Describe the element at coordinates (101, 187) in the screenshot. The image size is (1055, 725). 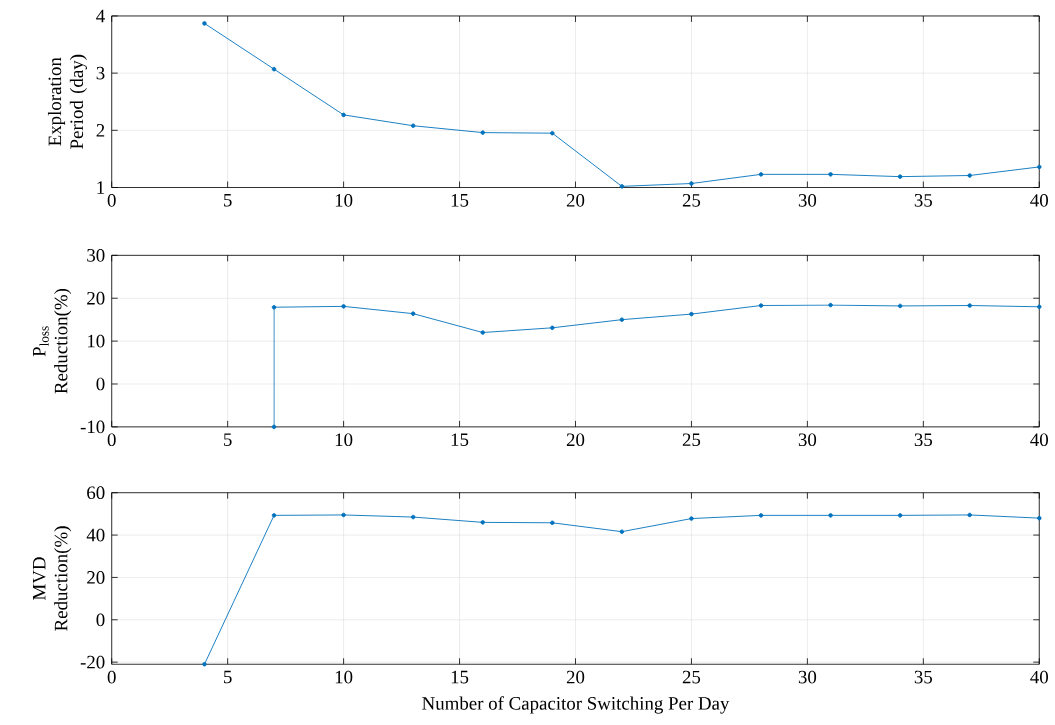
I see `y-tick-label: 1` at that location.